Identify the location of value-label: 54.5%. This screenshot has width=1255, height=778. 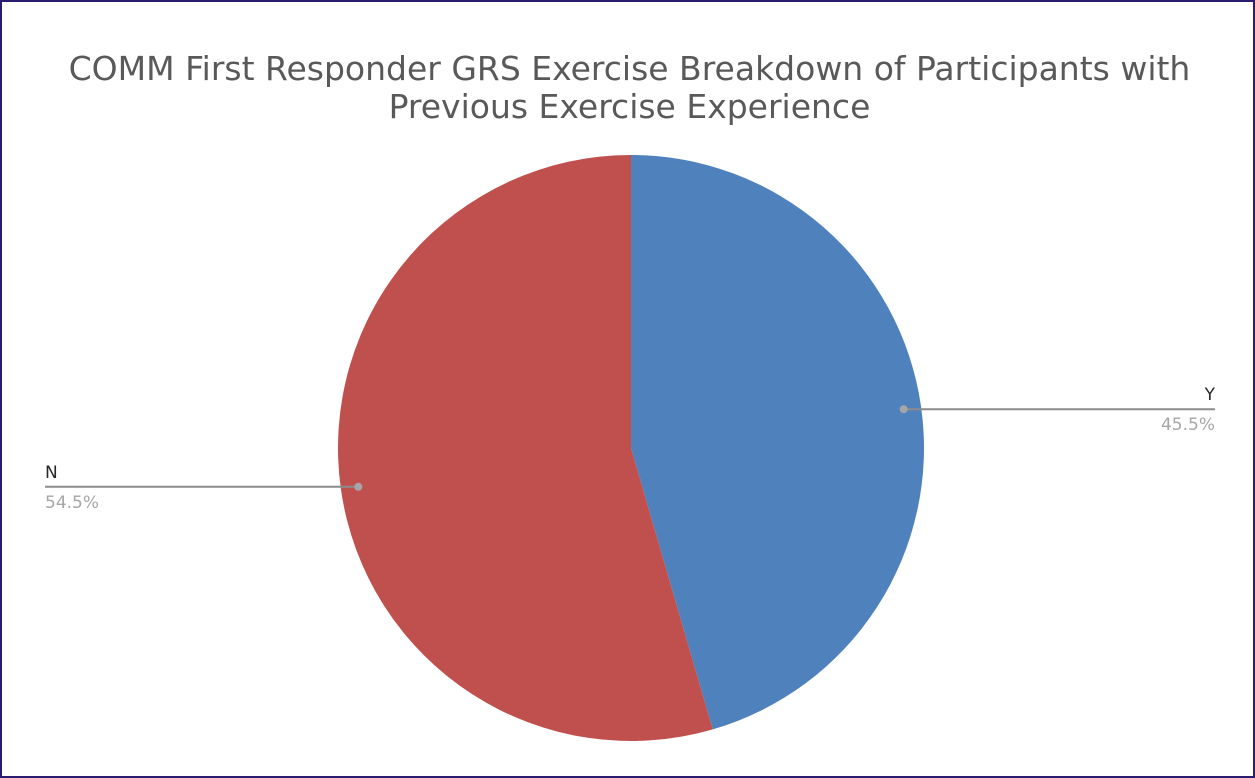
(72, 503).